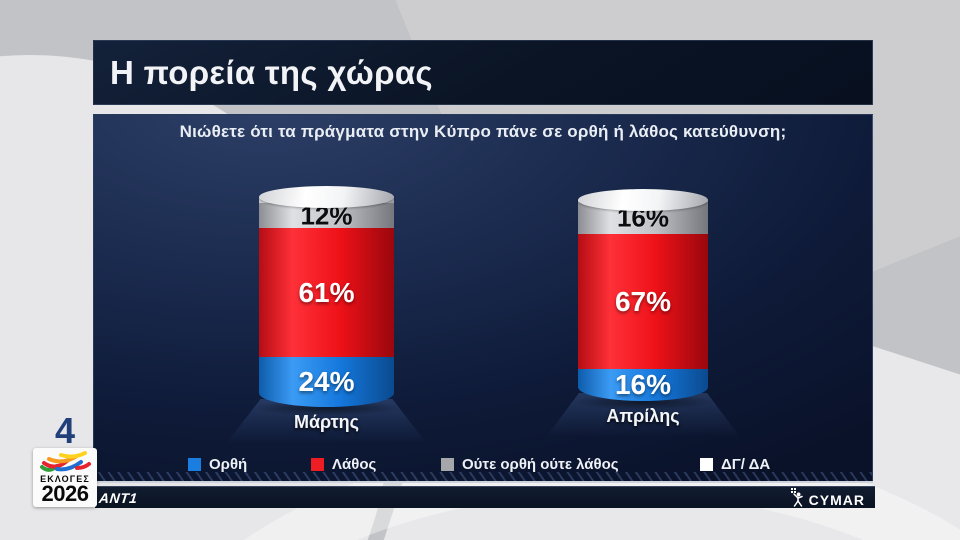  I want to click on bar-april: 16% 67% 16% Απρίλης, so click(643, 313).